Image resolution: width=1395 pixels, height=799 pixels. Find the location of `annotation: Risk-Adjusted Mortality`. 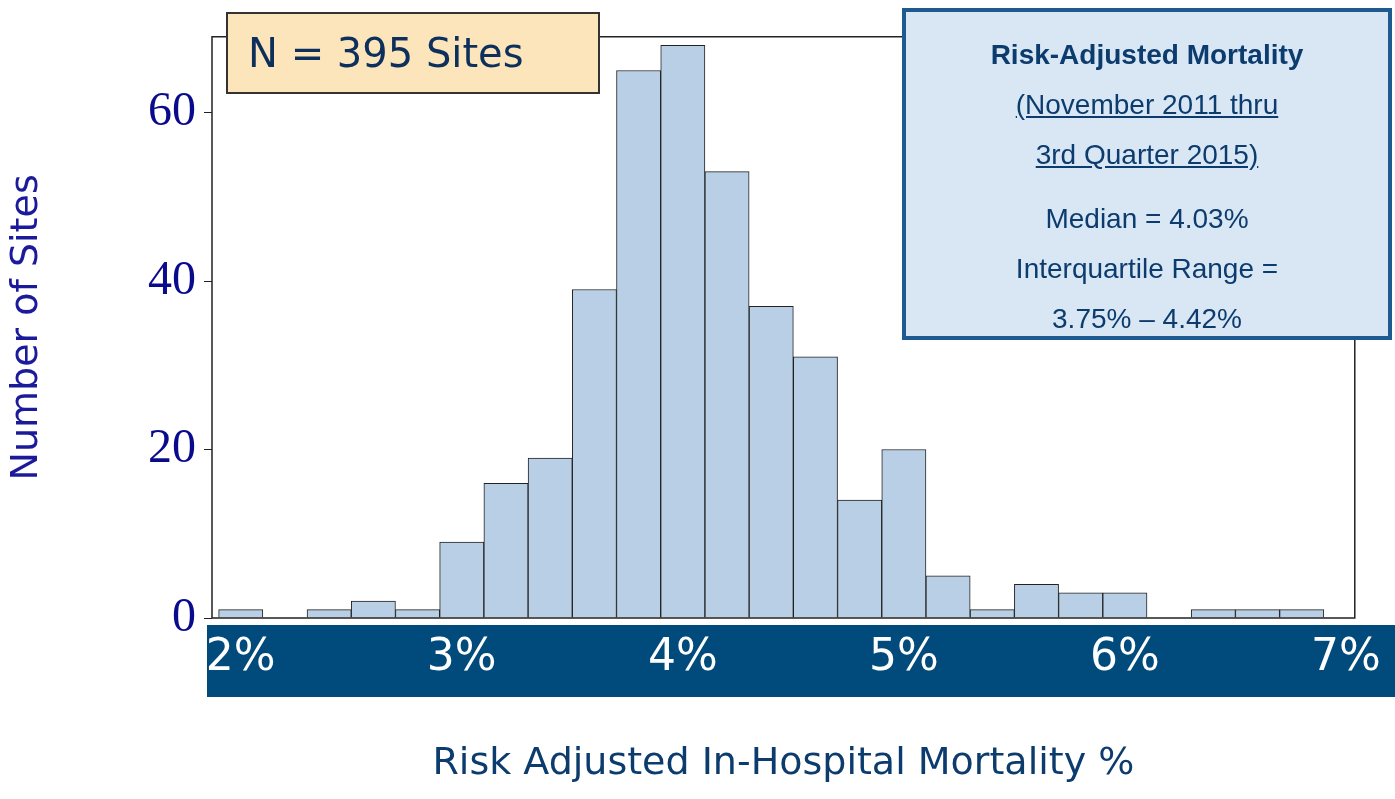

annotation: Risk-Adjusted Mortality is located at coordinates (1147, 55).